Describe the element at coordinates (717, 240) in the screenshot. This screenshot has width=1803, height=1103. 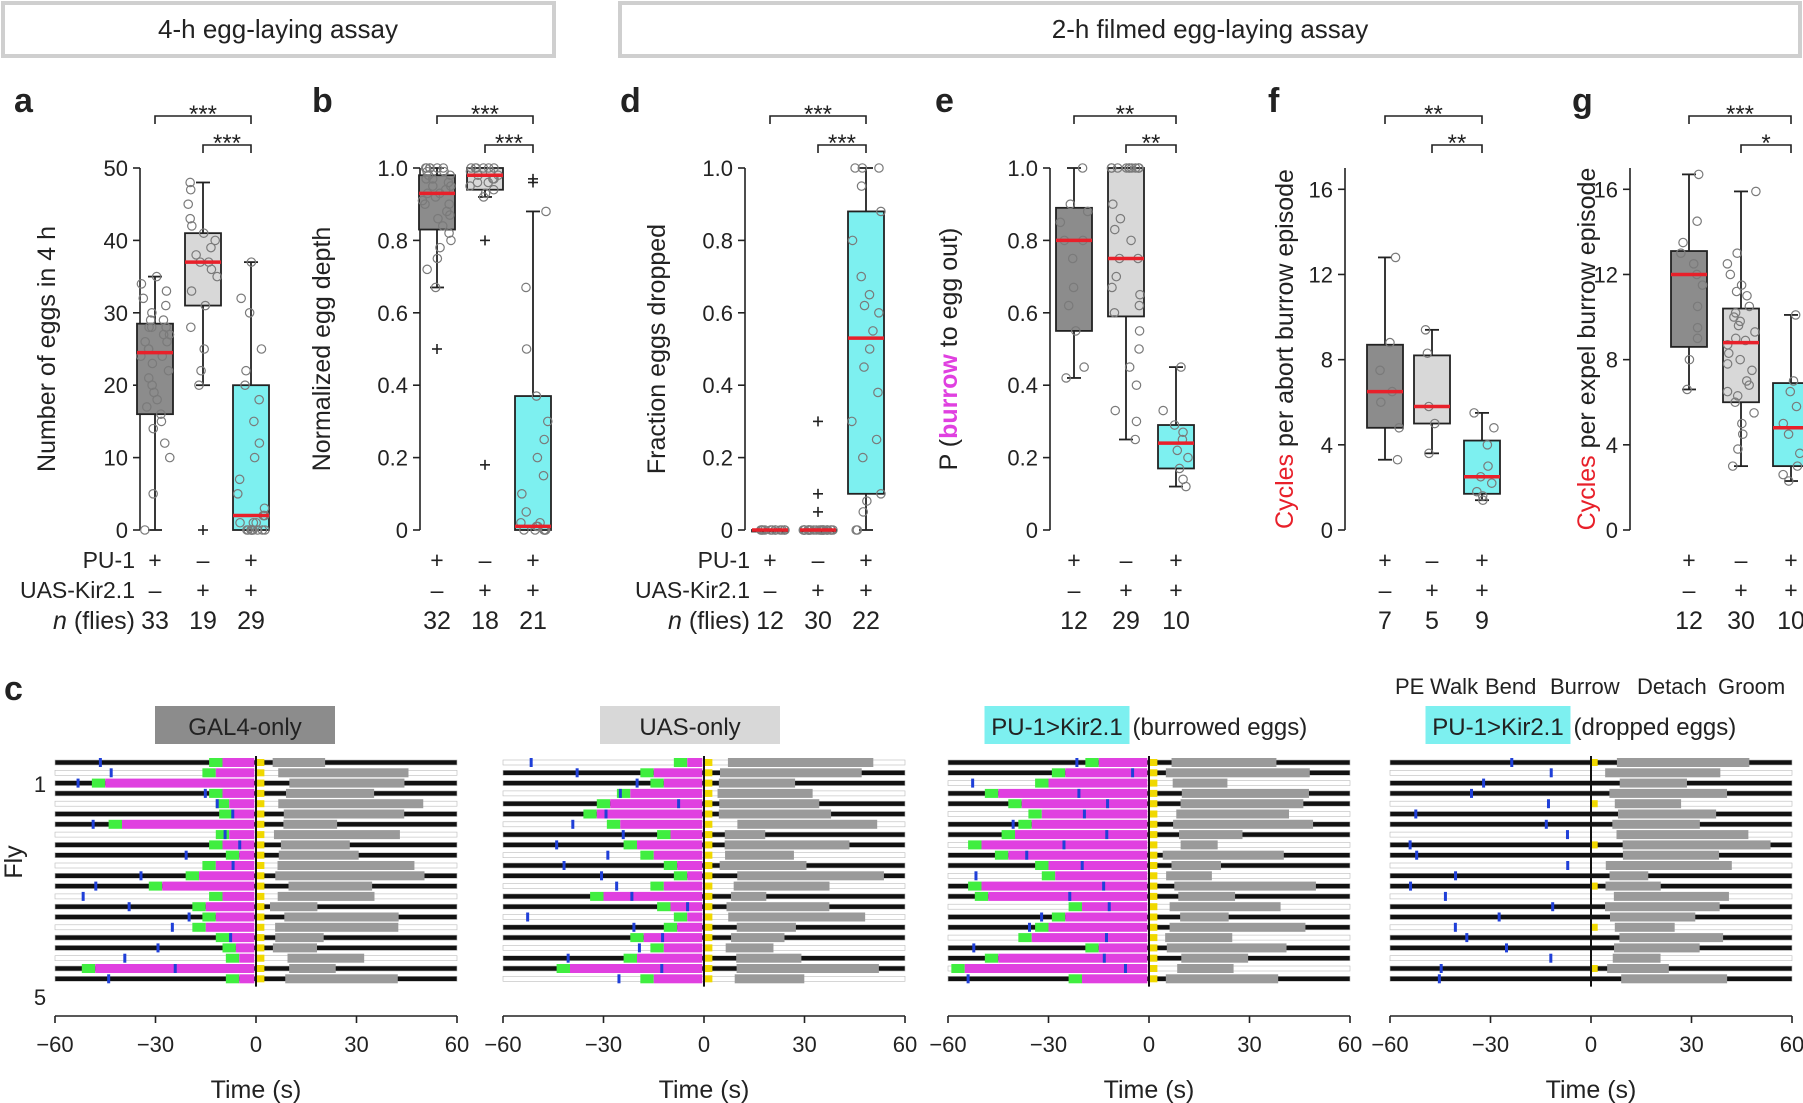
I see `y-tick-label-d: 0.8` at that location.